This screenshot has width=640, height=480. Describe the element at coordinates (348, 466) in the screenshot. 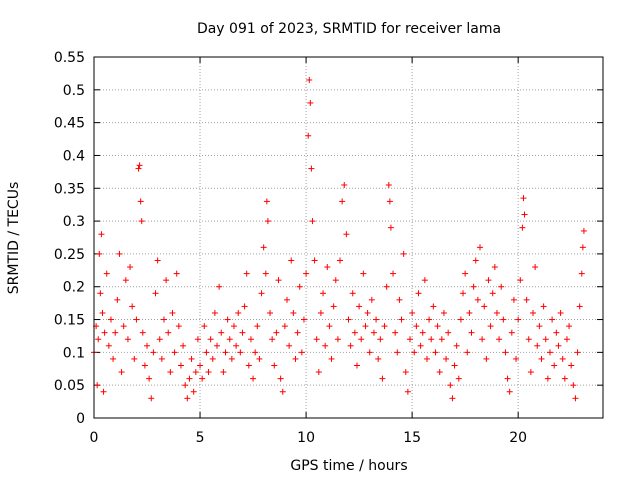

I see `x-axis-label: GPS time / hours` at that location.